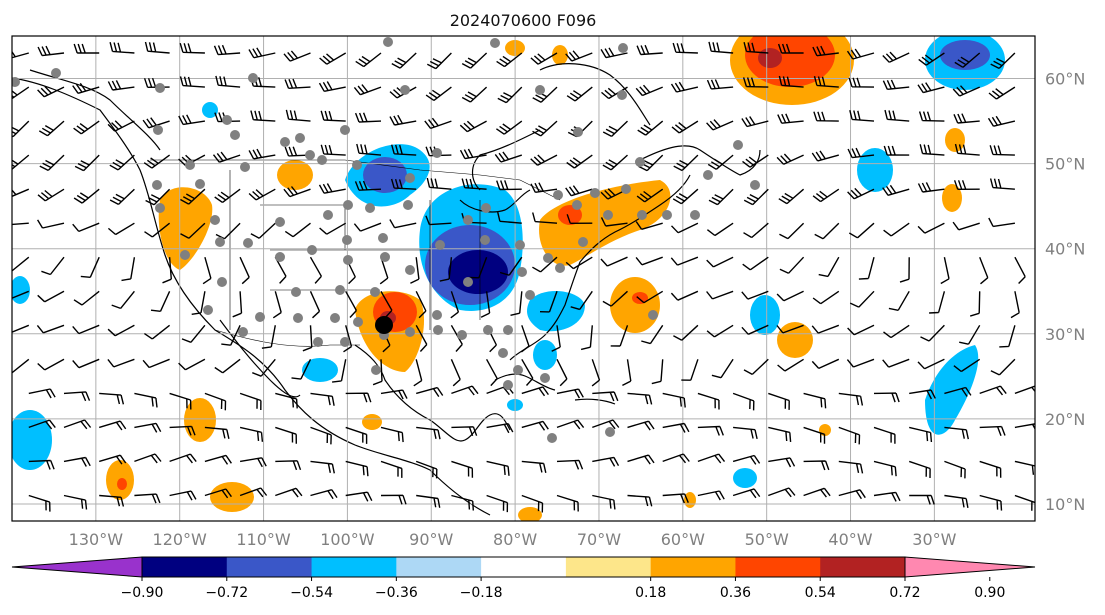 Image resolution: width=1105 pixels, height=615 pixels. What do you see at coordinates (515, 539) in the screenshot?
I see `longitude-label: 80°W` at bounding box center [515, 539].